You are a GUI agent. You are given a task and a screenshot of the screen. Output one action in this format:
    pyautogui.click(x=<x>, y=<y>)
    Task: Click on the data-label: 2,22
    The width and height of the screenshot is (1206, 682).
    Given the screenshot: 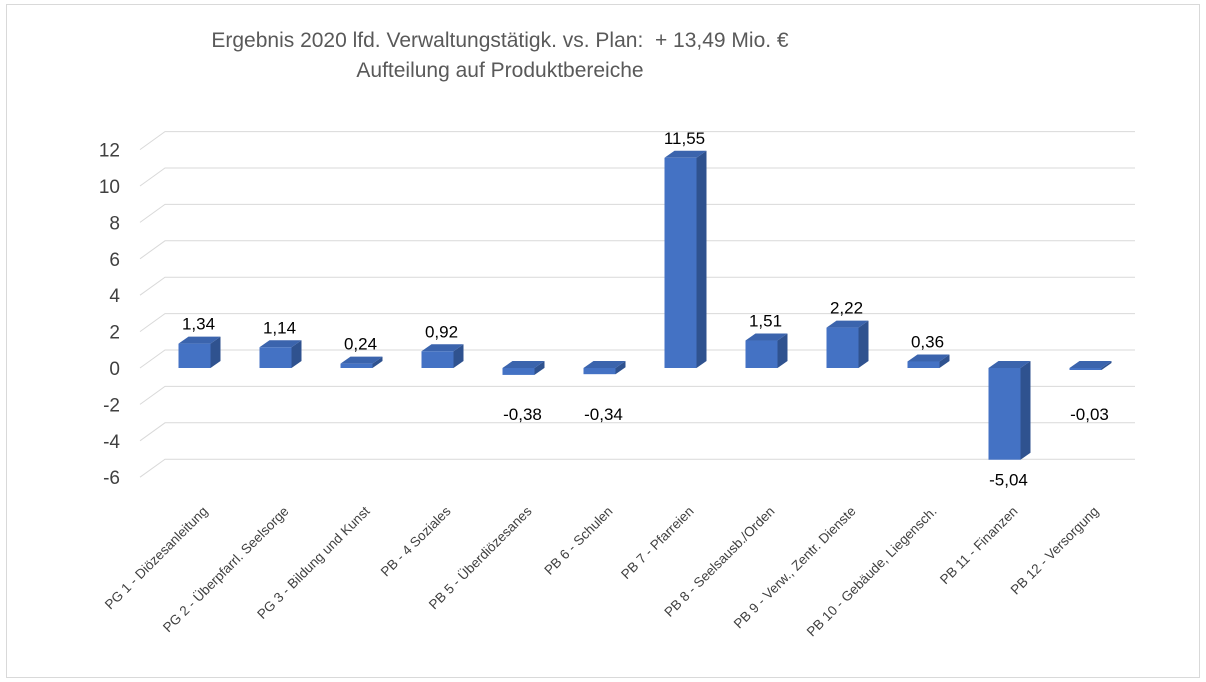 What is the action you would take?
    pyautogui.click(x=846, y=308)
    